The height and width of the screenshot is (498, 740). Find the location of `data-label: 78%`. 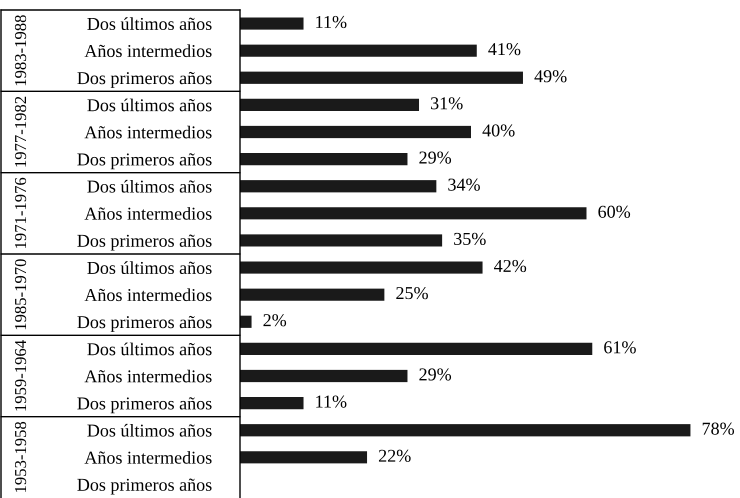

data-label: 78% is located at coordinates (718, 428).